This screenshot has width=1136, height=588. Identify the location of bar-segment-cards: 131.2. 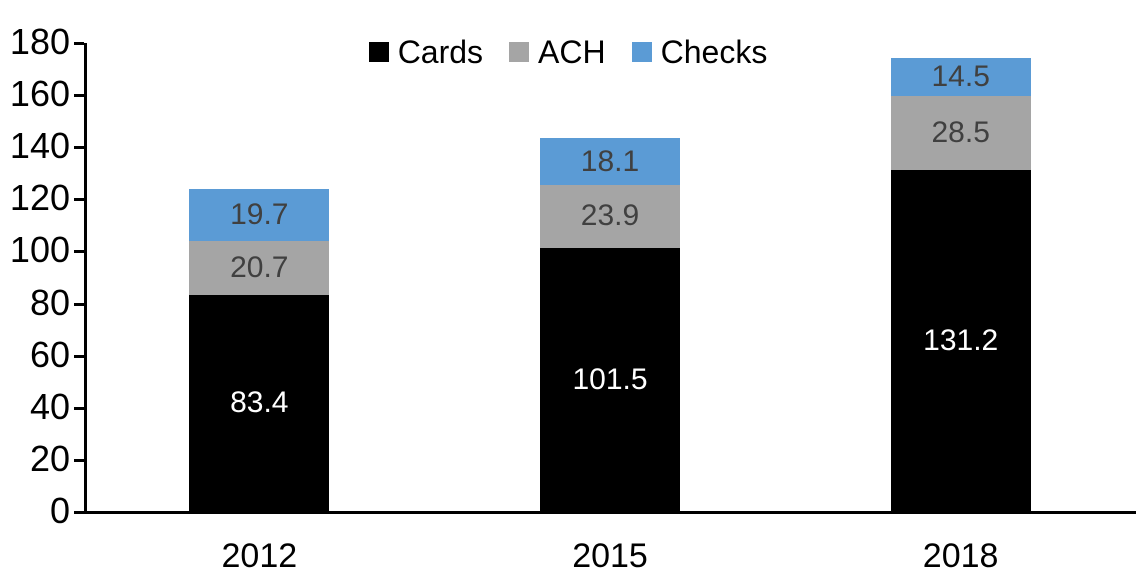
(960, 341).